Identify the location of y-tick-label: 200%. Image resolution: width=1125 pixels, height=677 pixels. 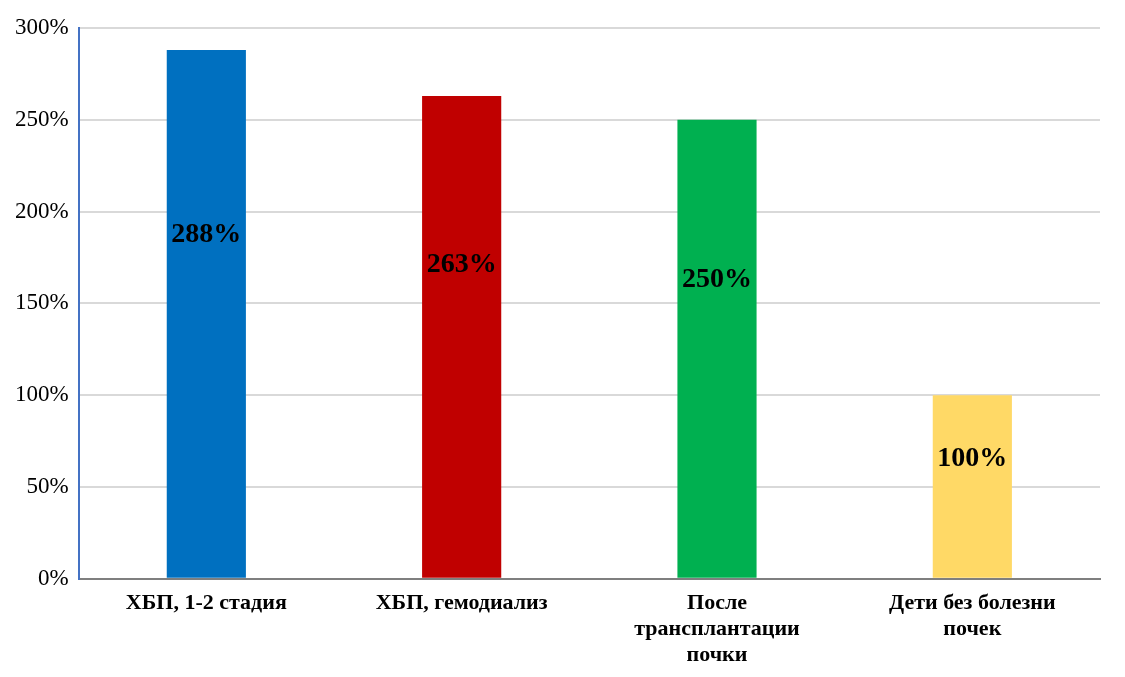
(41, 210).